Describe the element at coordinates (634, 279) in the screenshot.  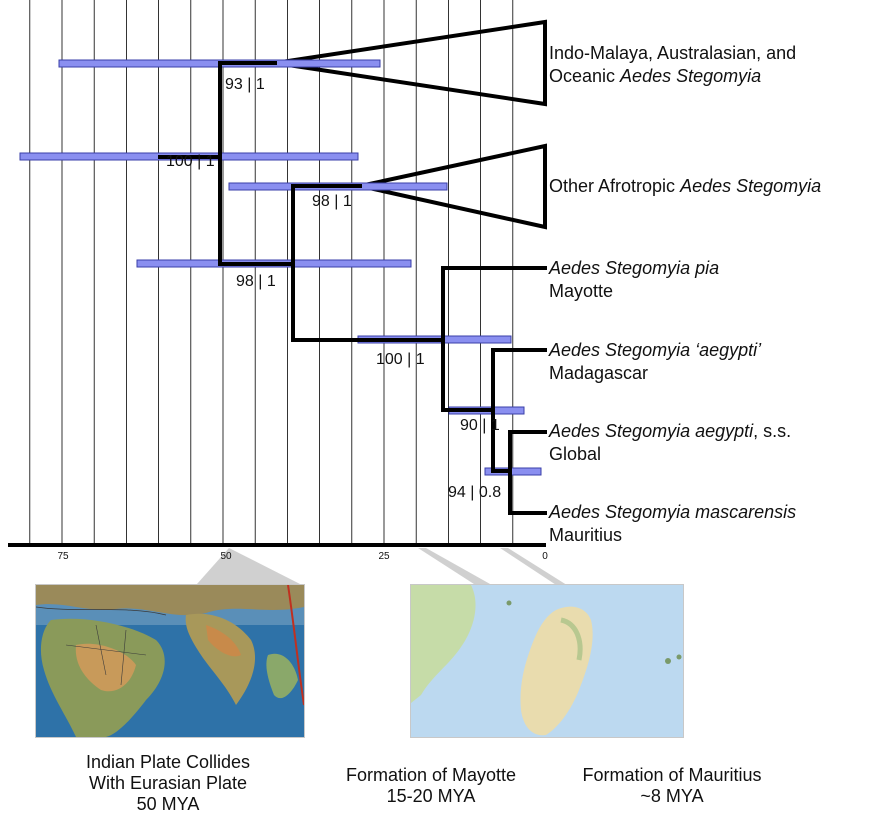
I see `tip-label-pia: Aedes Stegomyia pia Mayotte` at that location.